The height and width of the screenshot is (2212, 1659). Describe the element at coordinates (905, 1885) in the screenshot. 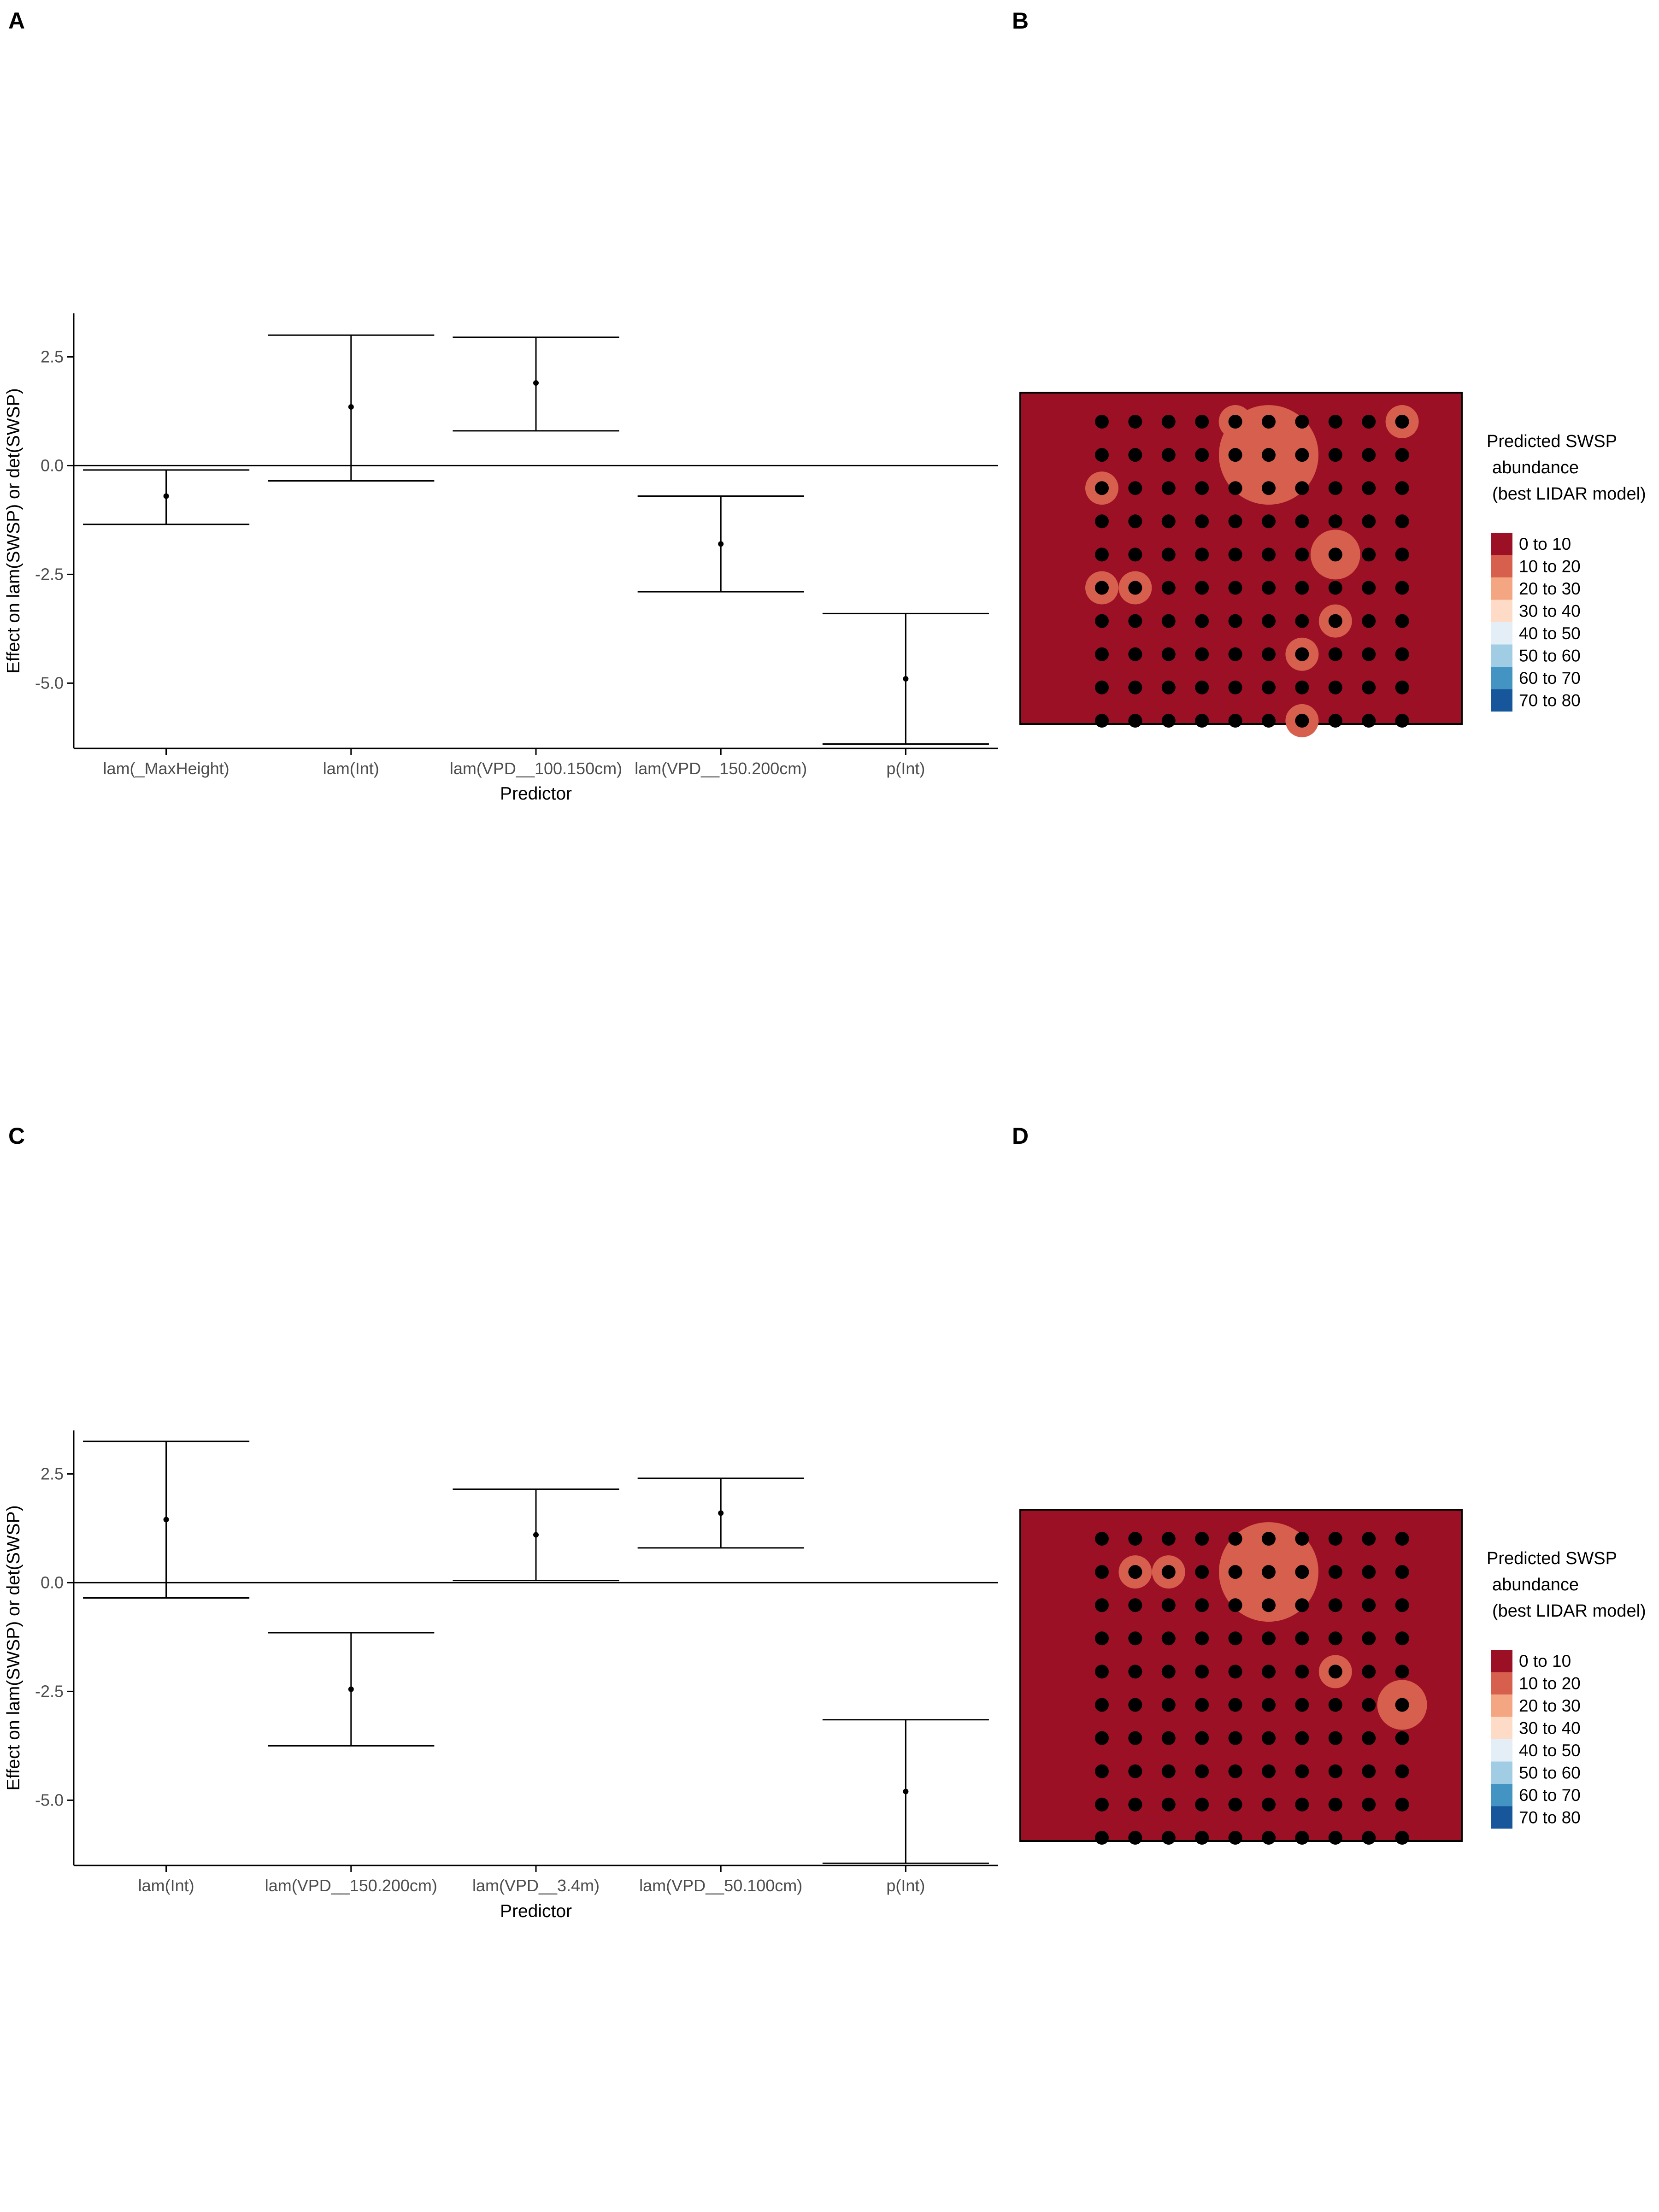

I see `x-tick-label: p(Int)` at that location.